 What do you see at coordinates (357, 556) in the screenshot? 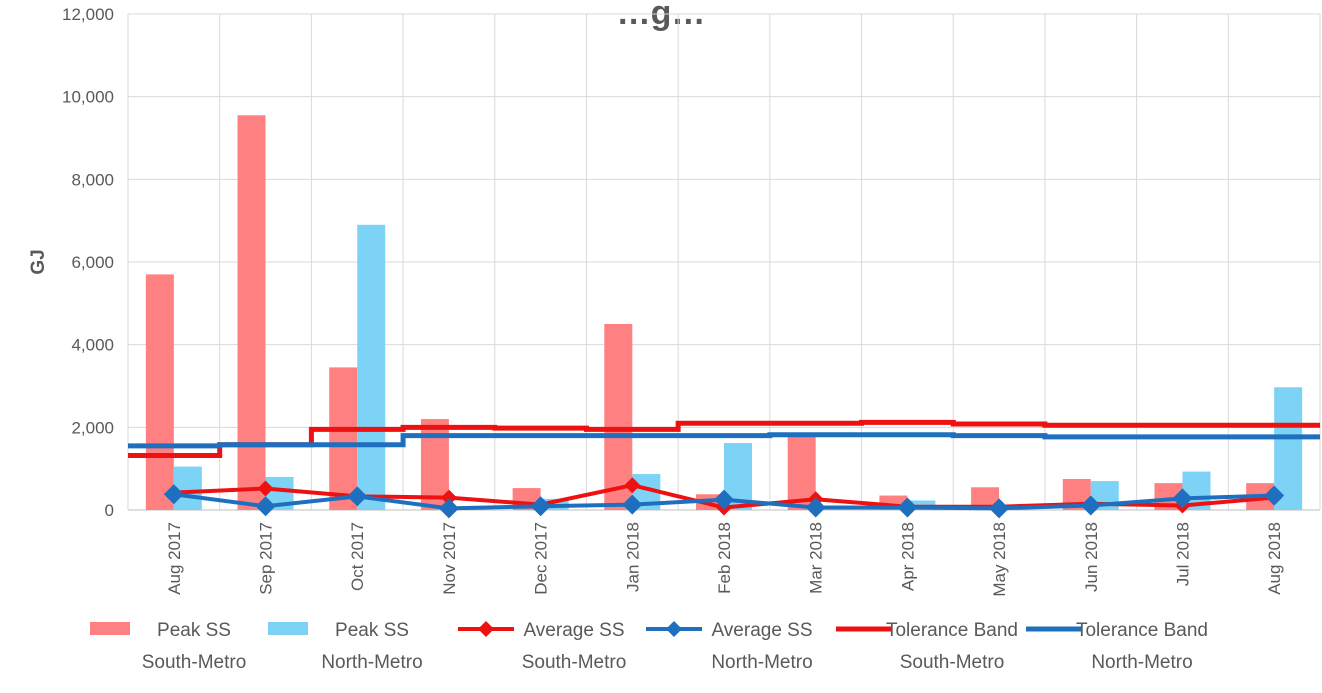
I see `x-tick-label: Oct 2017` at bounding box center [357, 556].